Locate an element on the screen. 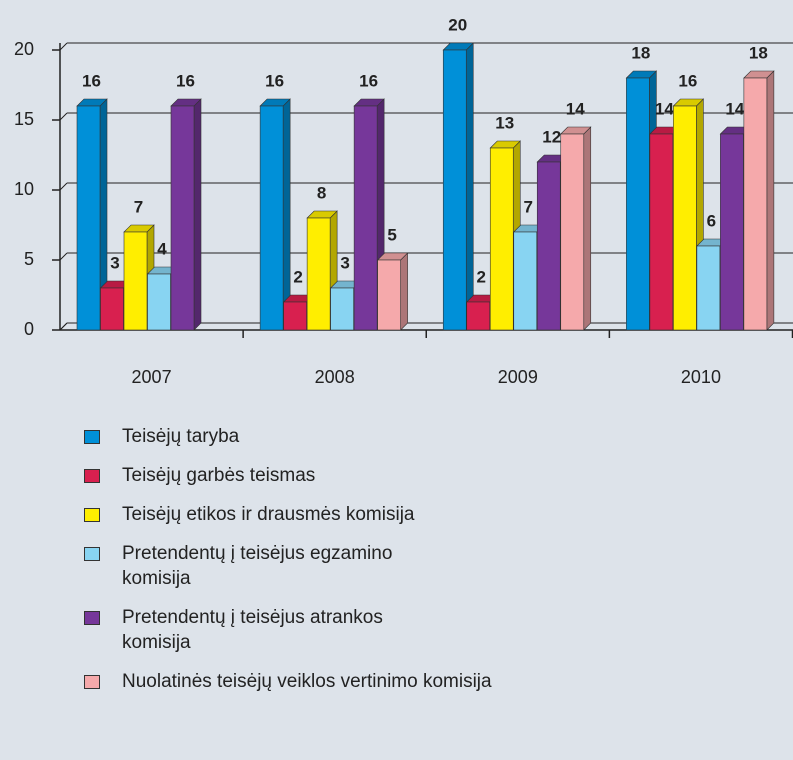  value-label: 6 is located at coordinates (711, 220).